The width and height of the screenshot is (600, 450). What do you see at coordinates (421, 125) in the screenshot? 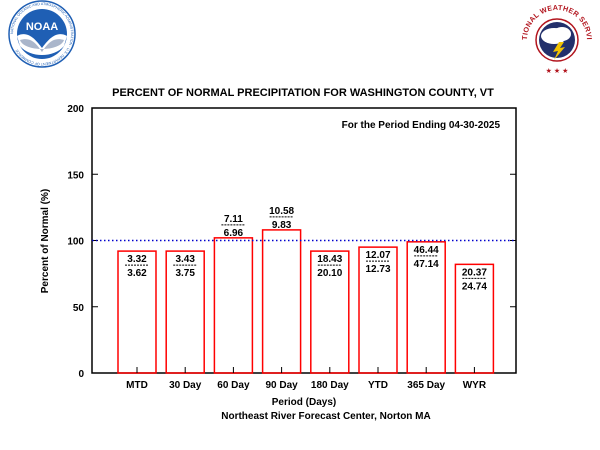
I see `period-annotation: For the Period Ending 04-30-2025` at bounding box center [421, 125].